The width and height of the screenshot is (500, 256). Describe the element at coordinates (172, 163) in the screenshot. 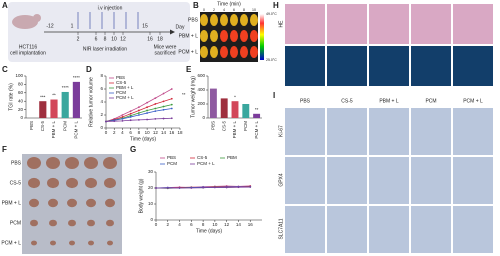

I see `legend-label: PCM` at that location.